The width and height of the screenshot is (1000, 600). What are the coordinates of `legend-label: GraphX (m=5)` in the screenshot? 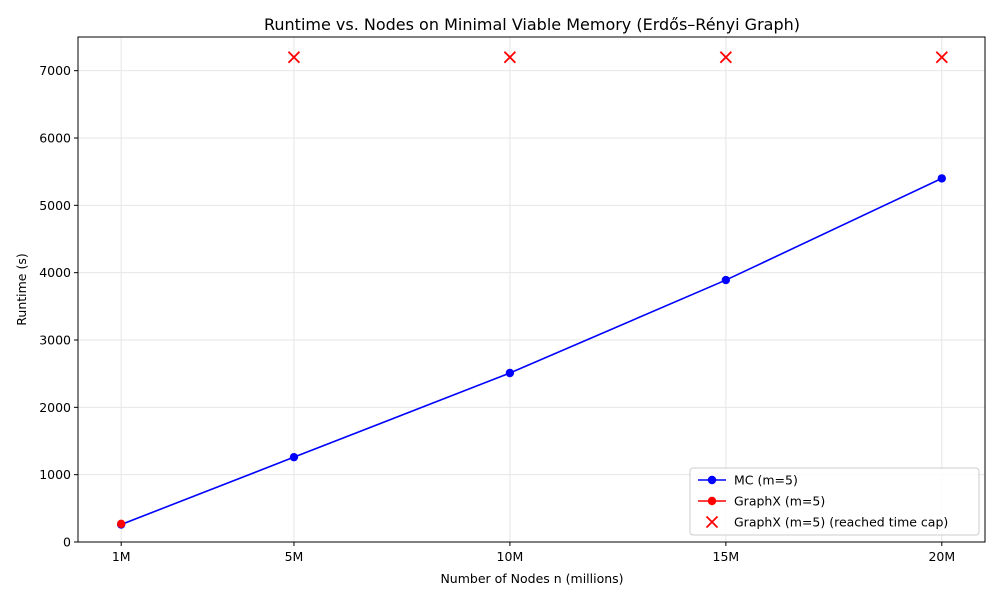 It's located at (779, 501).